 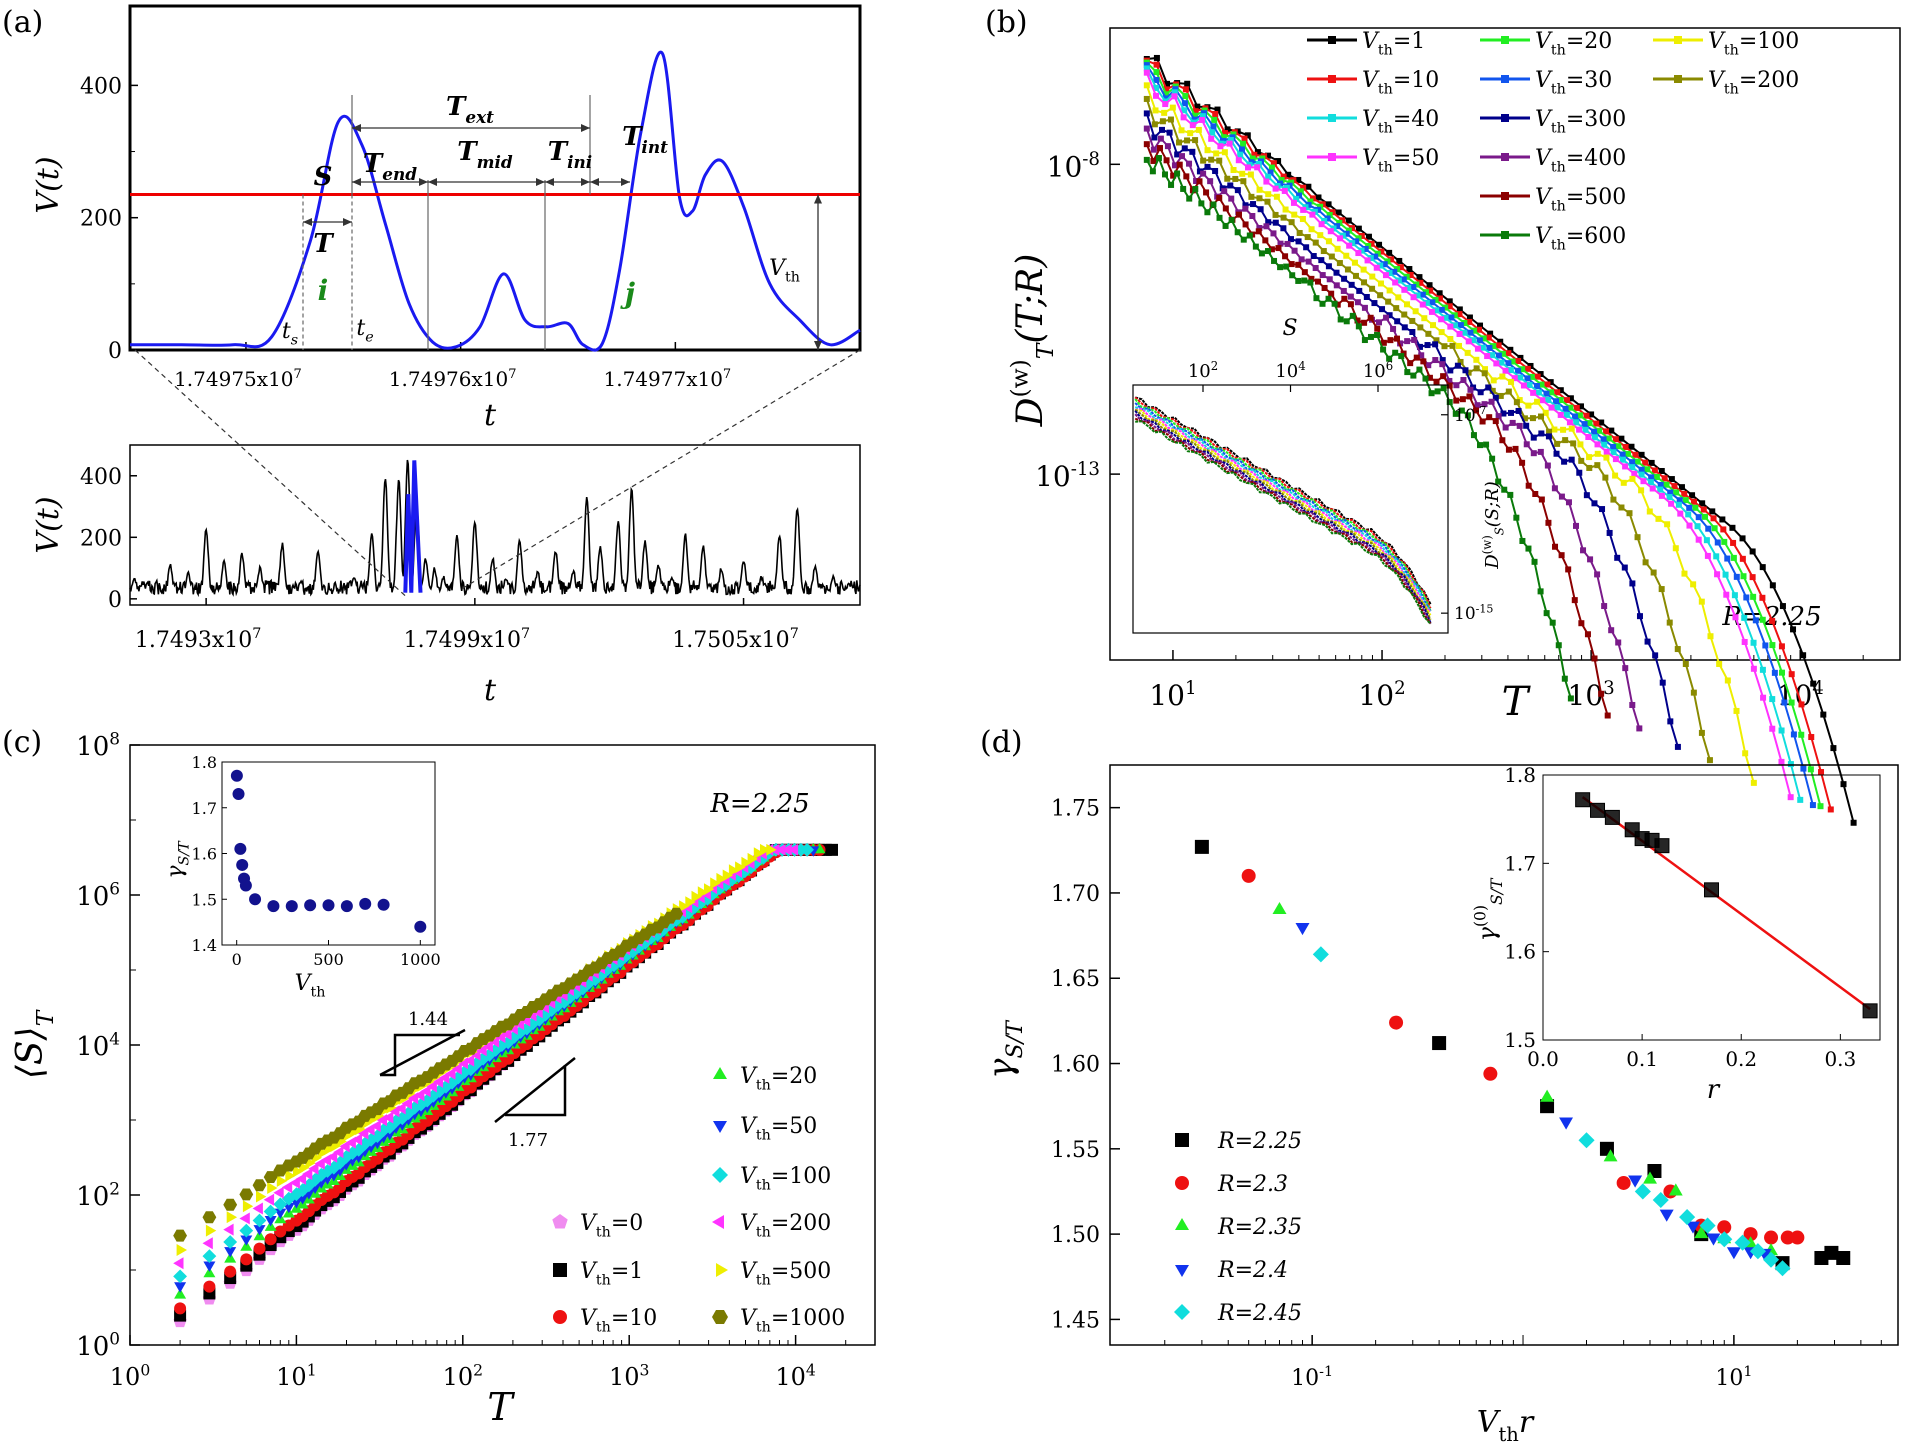 What do you see at coordinates (312, 1370) in the screenshot?
I see `c-xtick-label-part: 1` at bounding box center [312, 1370].